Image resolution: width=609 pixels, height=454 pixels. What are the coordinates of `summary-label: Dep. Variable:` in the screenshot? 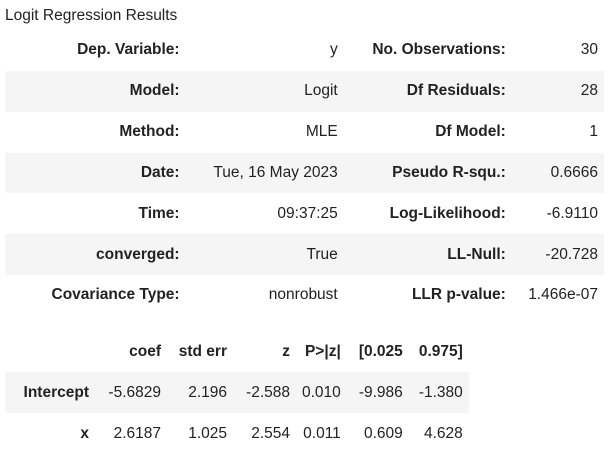 It's located at (128, 50).